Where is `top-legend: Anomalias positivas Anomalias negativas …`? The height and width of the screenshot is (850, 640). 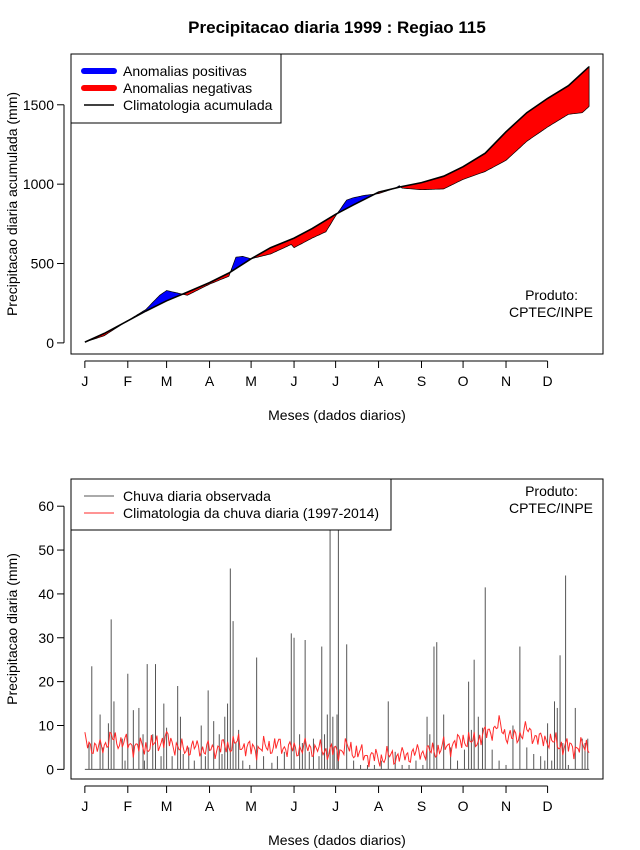 top-legend: Anomalias positivas Anomalias negativas … is located at coordinates (176, 88).